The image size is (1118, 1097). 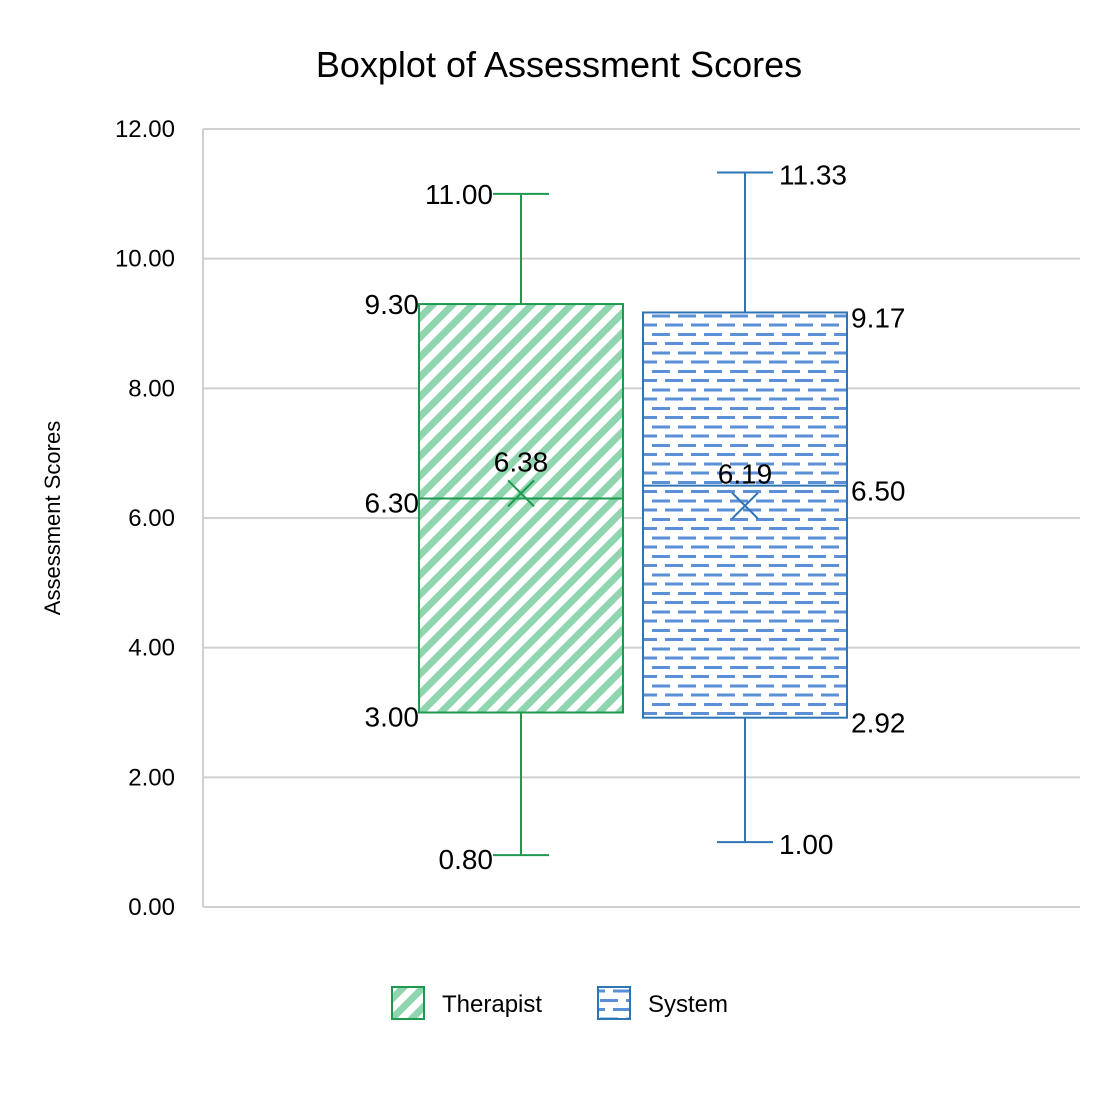 I want to click on y-axis-ticks: 0.00 2.00 4.00 6.00 8.00 10.00 12.00, so click(x=145, y=518).